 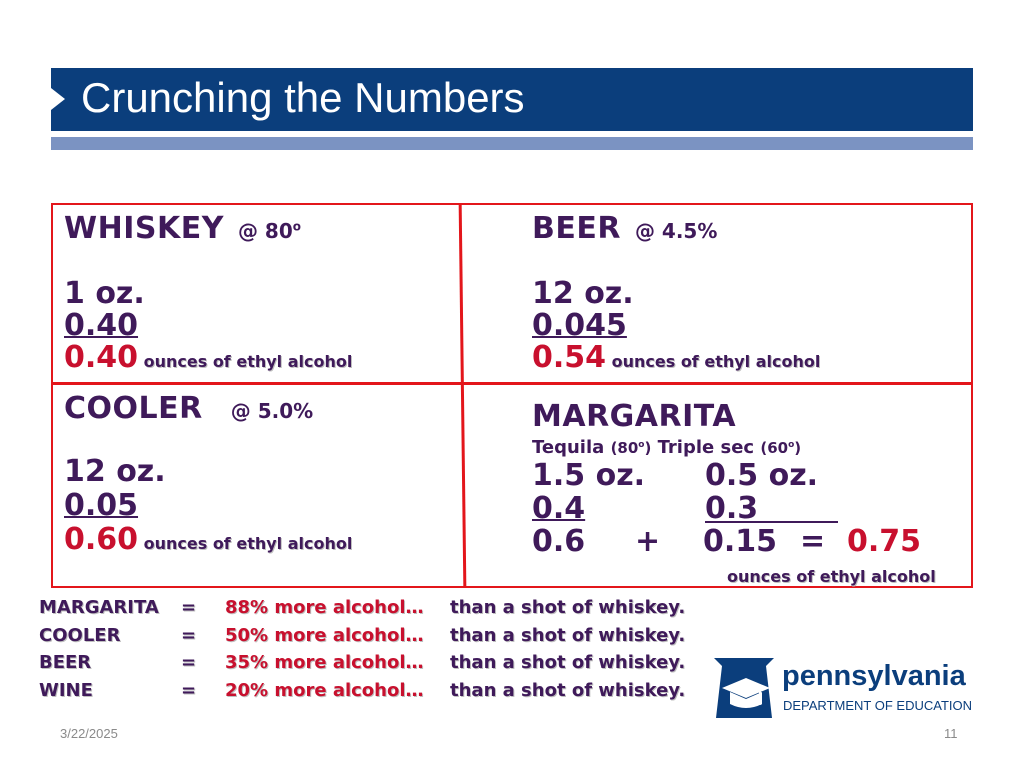 I want to click on factor: 0.05, so click(x=101, y=505).